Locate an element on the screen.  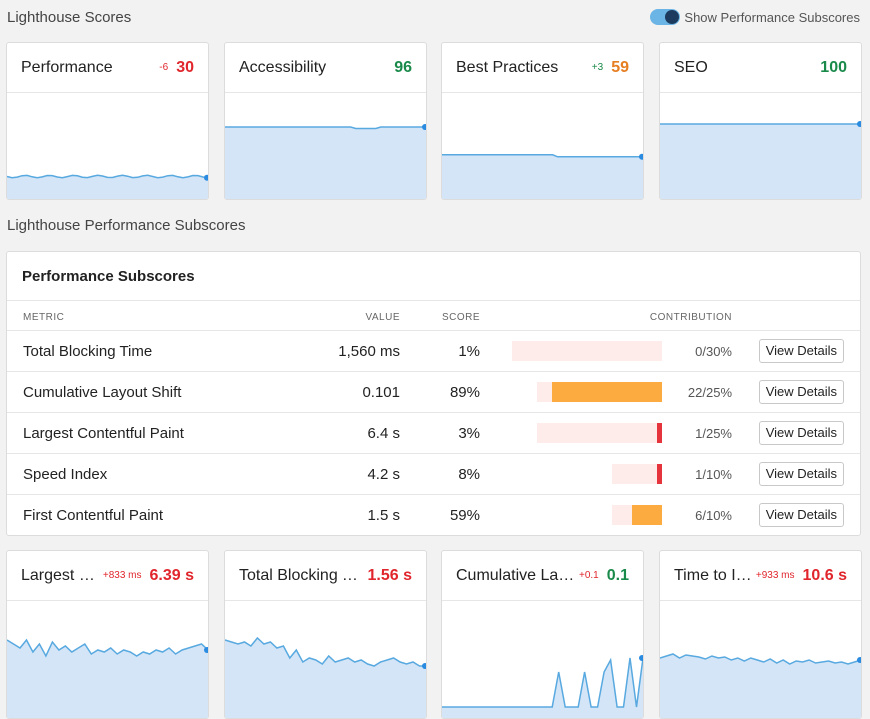
card-header: Total Blocking Time 1.56 s is located at coordinates (325, 576).